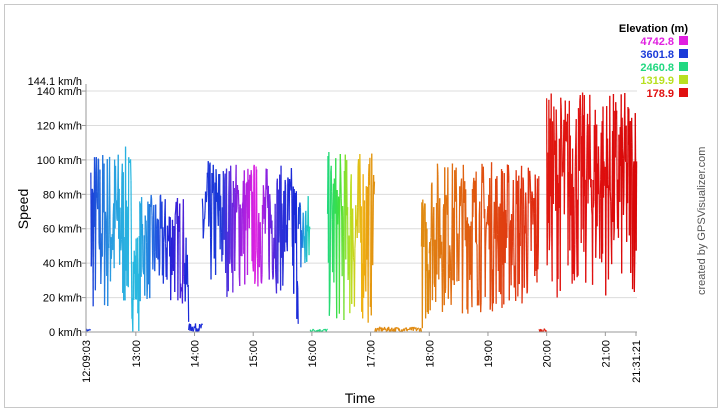  I want to click on y-axis-title: Speed, so click(23, 209).